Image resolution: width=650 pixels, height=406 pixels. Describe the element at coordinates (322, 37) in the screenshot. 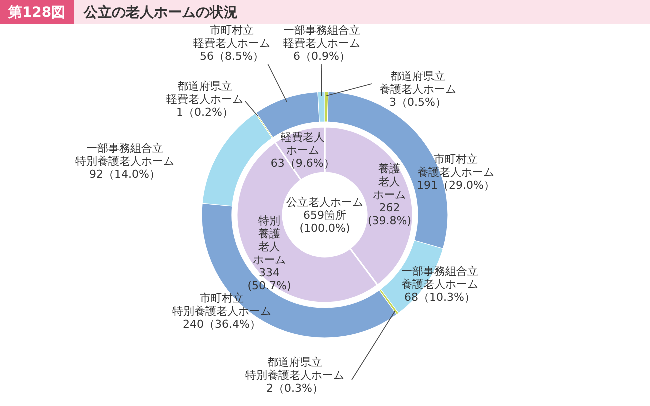

I see `slice-label: 一部事務組合立軽費老人ホーム` at that location.